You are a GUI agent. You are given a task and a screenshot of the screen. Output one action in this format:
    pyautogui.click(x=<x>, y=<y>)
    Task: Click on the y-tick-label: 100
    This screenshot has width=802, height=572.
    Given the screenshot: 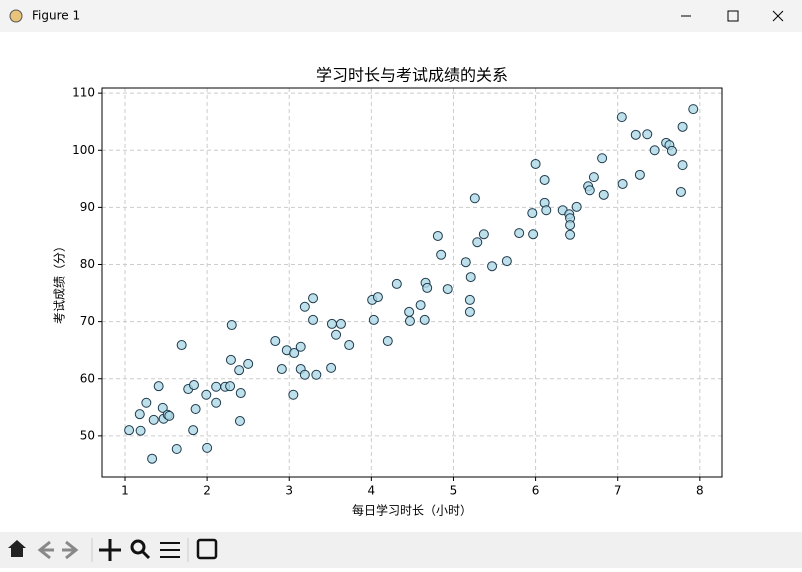 What is the action you would take?
    pyautogui.click(x=83, y=150)
    